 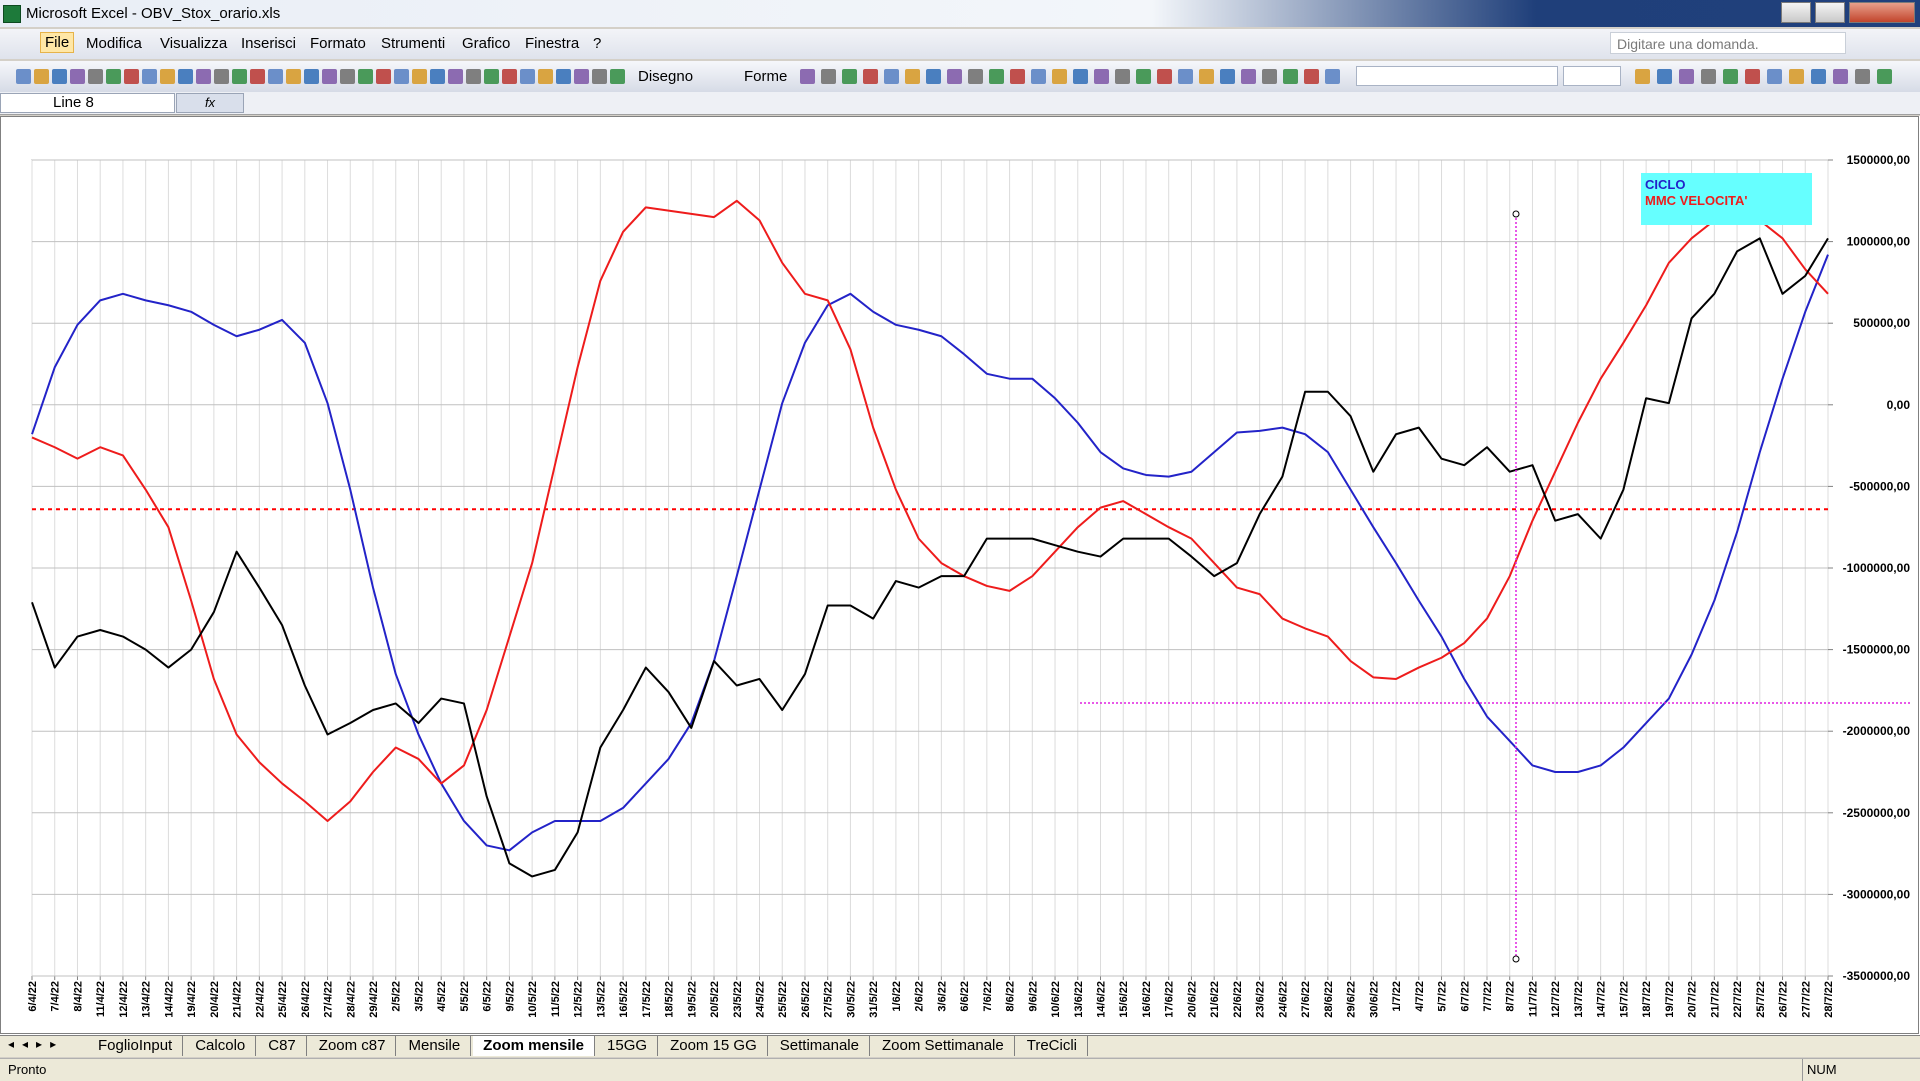 What do you see at coordinates (282, 1046) in the screenshot?
I see `sheet-tab: C87` at bounding box center [282, 1046].